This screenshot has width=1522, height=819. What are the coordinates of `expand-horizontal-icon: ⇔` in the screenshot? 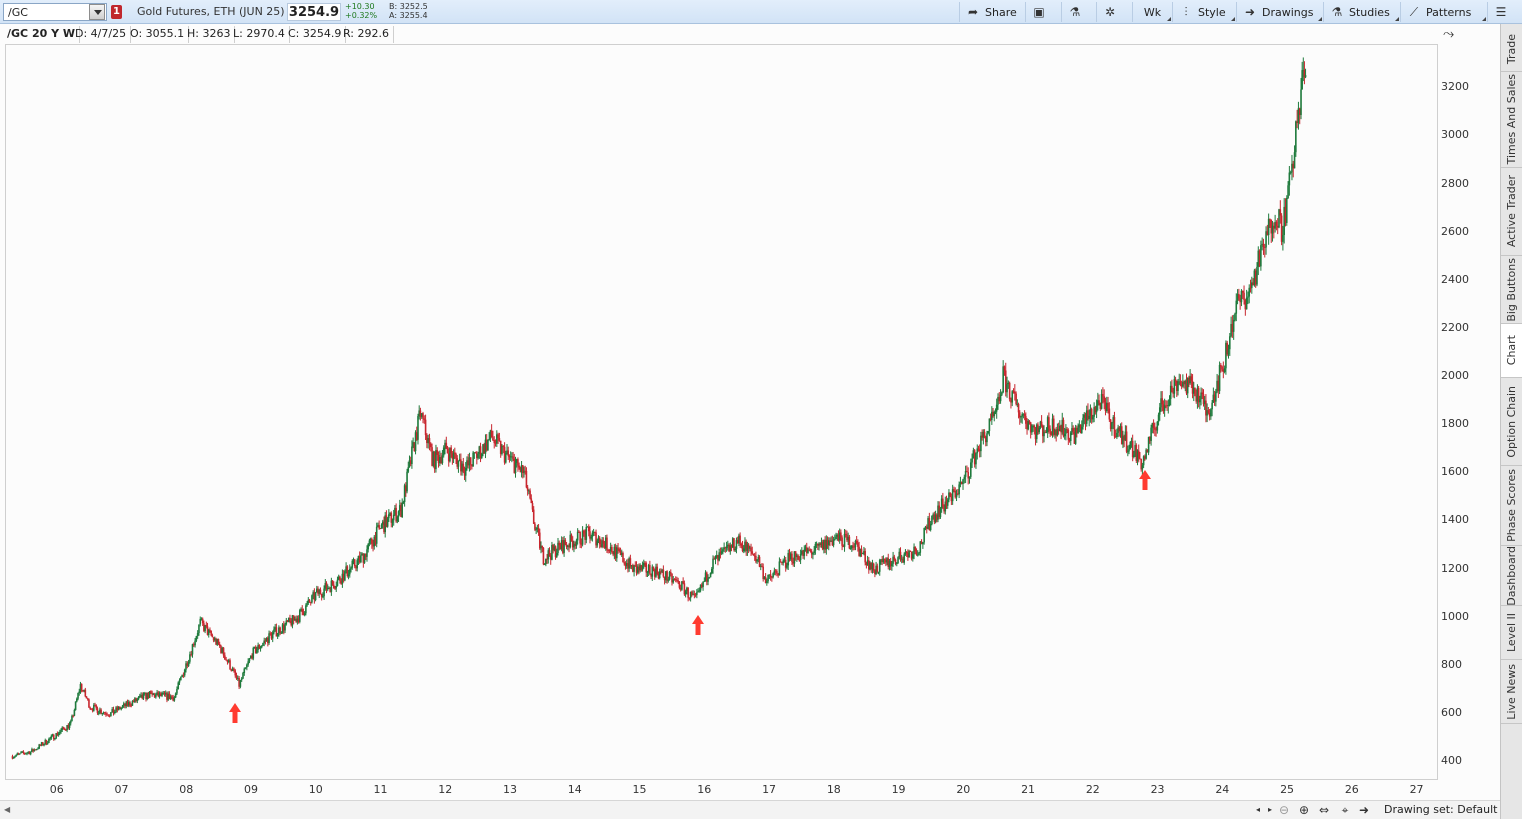 It's located at (1324, 810).